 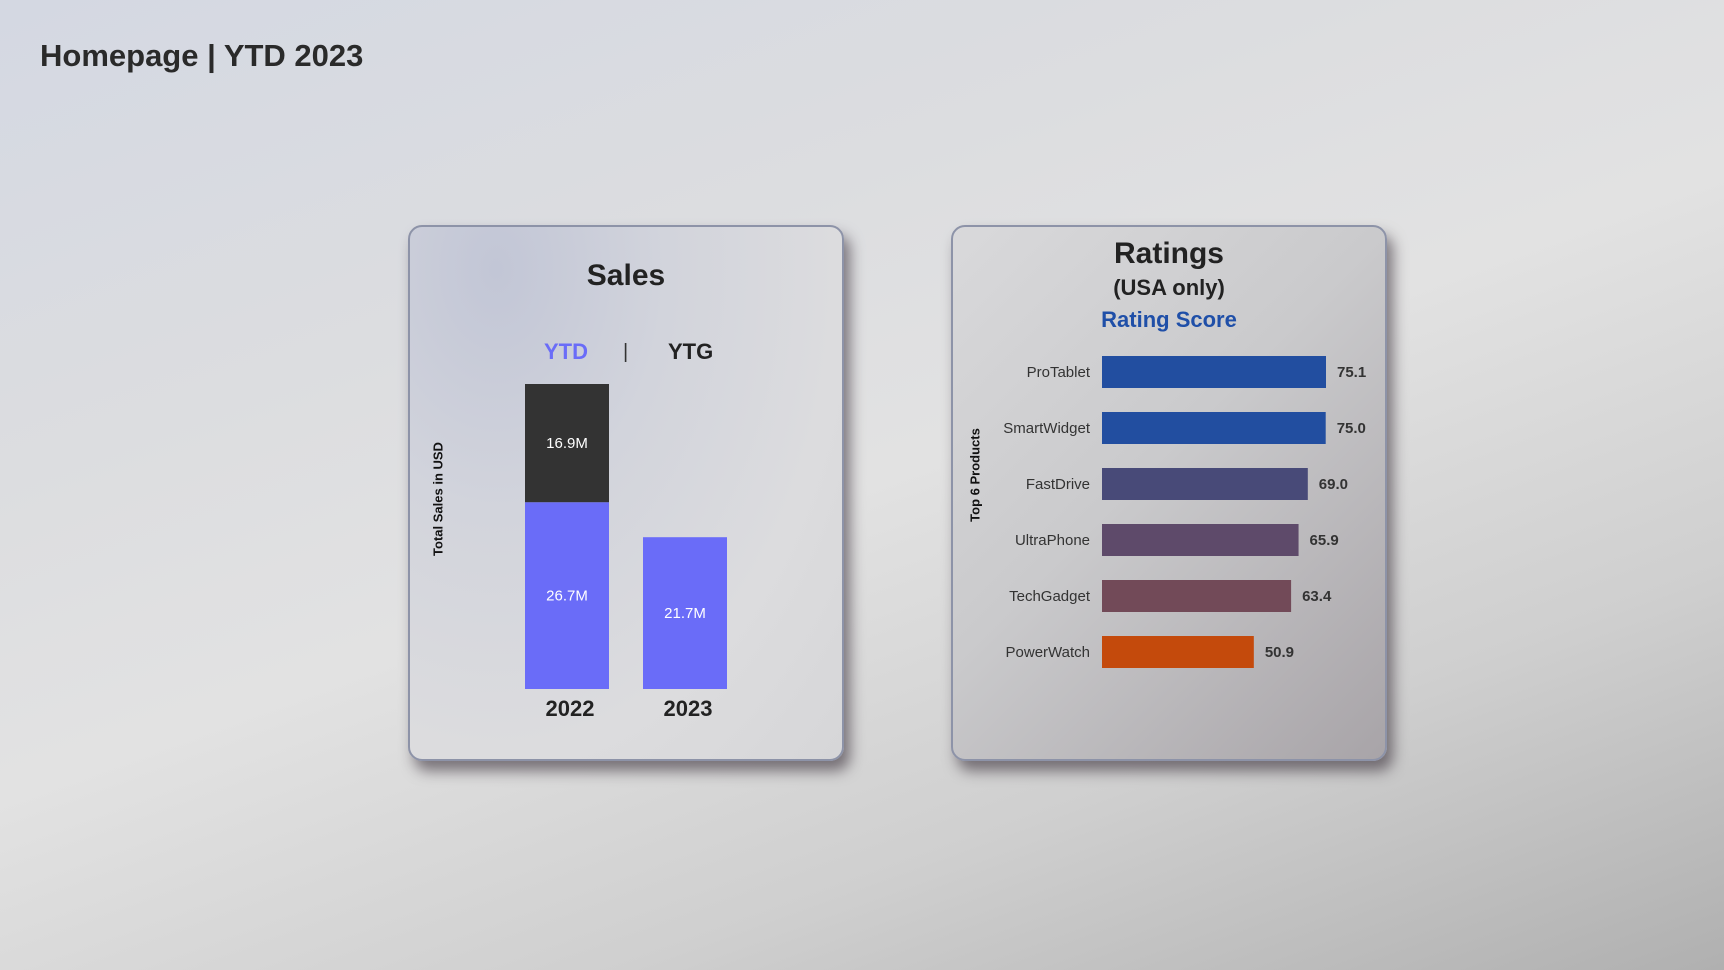 I want to click on sales-data-label-ytg-2022: 16.9M, so click(x=567, y=443).